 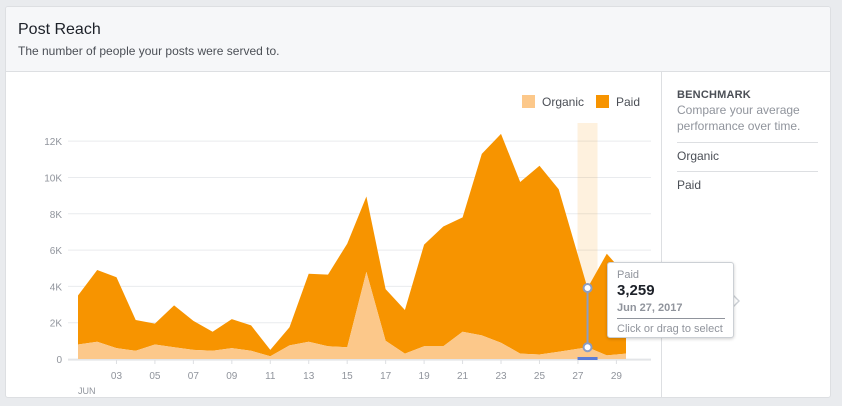 What do you see at coordinates (155, 376) in the screenshot?
I see `x-tick-label: 05` at bounding box center [155, 376].